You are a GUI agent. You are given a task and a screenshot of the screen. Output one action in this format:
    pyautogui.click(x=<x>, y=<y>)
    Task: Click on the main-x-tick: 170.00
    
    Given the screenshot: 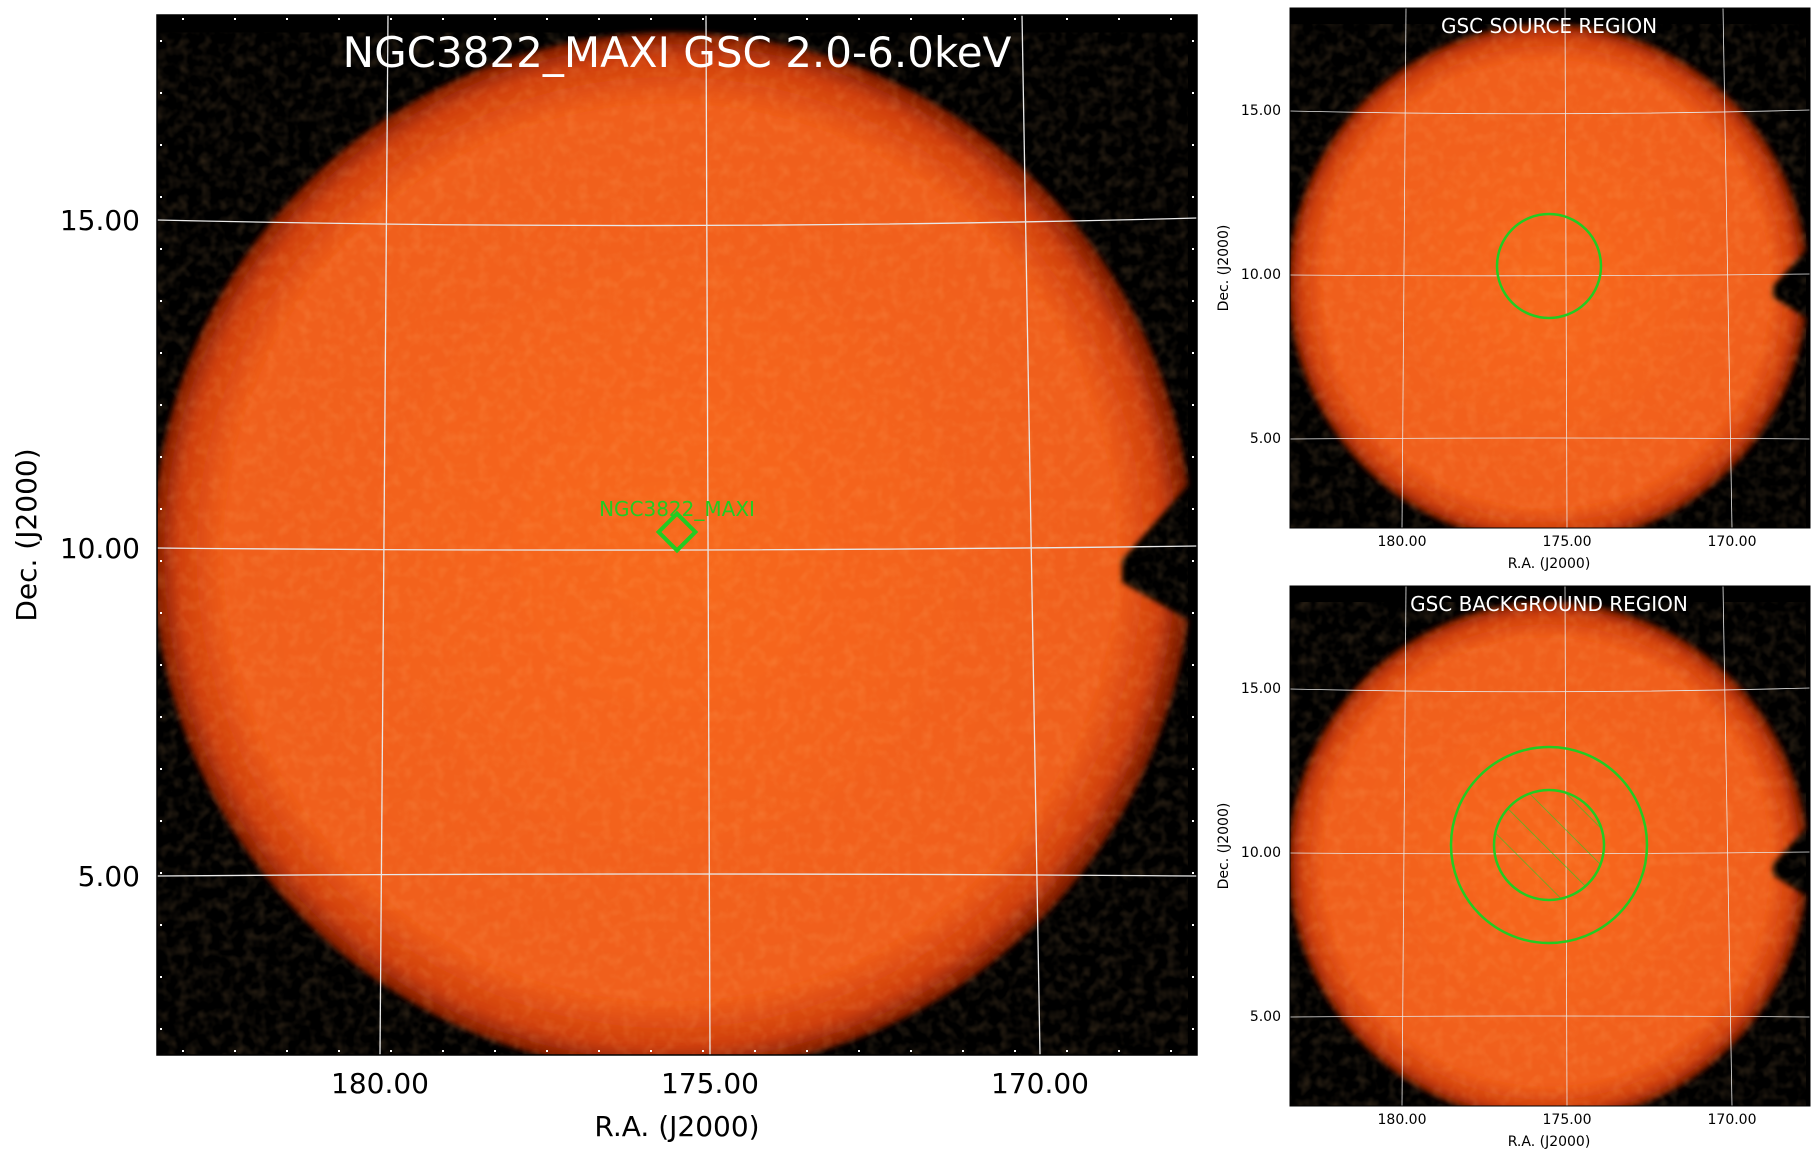 What is the action you would take?
    pyautogui.click(x=1040, y=1083)
    